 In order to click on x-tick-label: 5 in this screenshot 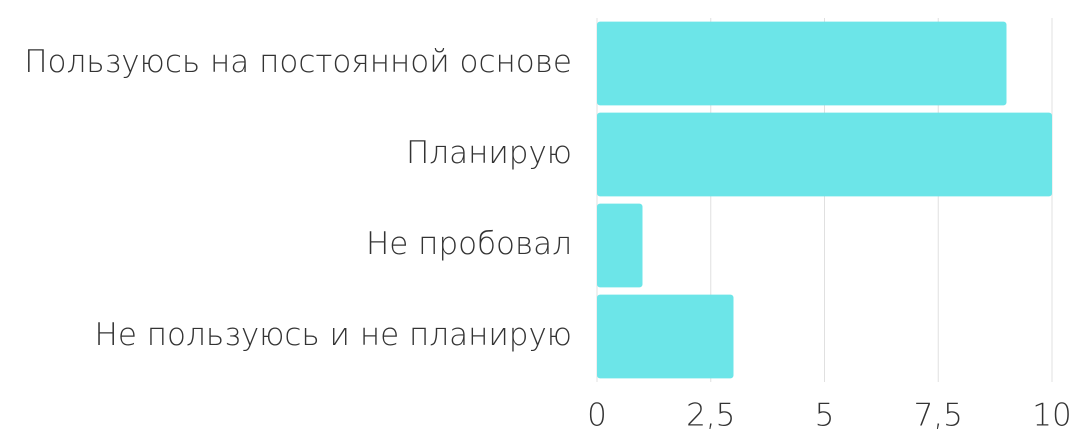, I will do `click(825, 416)`.